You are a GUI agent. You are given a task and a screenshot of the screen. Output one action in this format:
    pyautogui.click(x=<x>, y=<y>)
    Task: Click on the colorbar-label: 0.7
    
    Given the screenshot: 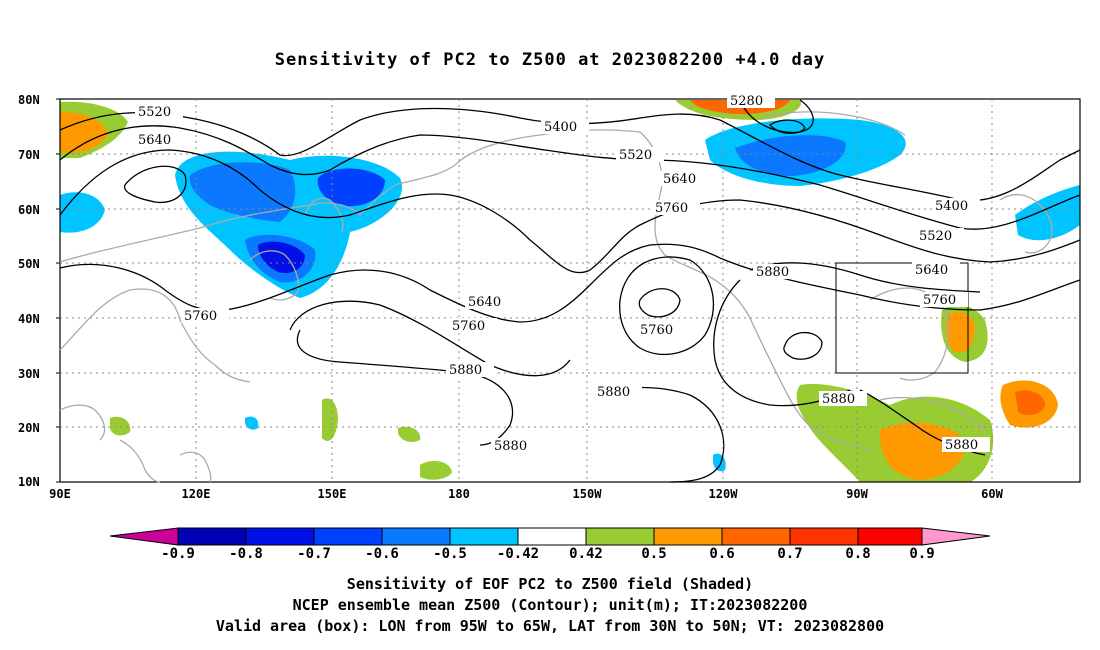 What is the action you would take?
    pyautogui.click(x=789, y=554)
    